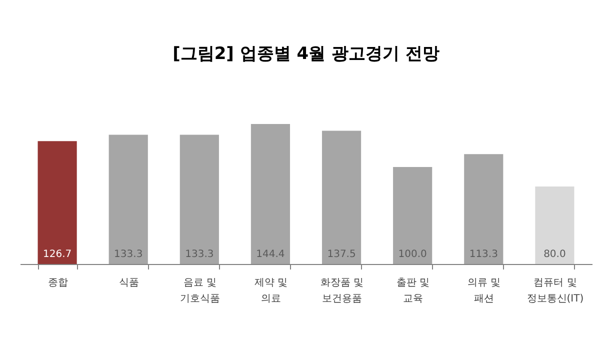 The image size is (612, 343). I want to click on x-tick-label: 출판 및 교육, so click(413, 291).